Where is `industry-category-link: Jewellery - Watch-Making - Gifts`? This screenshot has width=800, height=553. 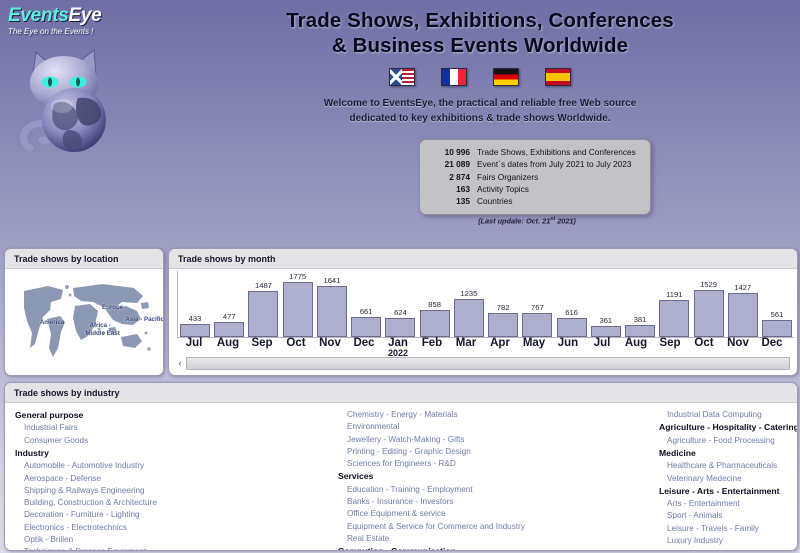 industry-category-link: Jewellery - Watch-Making - Gifts is located at coordinates (406, 439).